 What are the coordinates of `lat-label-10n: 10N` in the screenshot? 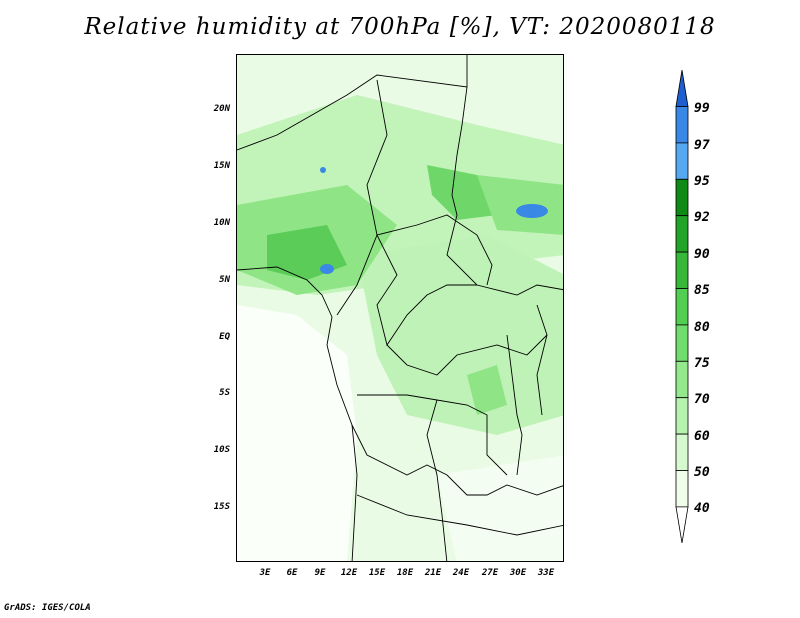 It's located at (221, 223).